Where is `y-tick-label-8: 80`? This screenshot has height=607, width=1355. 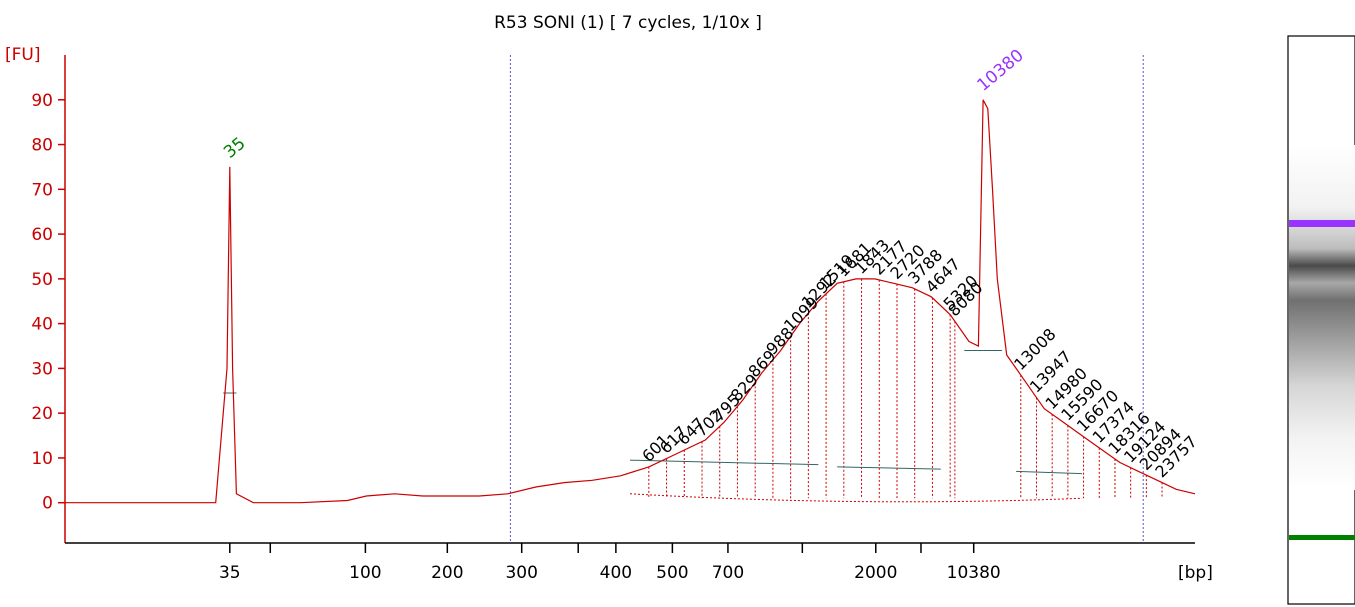
y-tick-label-8: 80 is located at coordinates (42, 146).